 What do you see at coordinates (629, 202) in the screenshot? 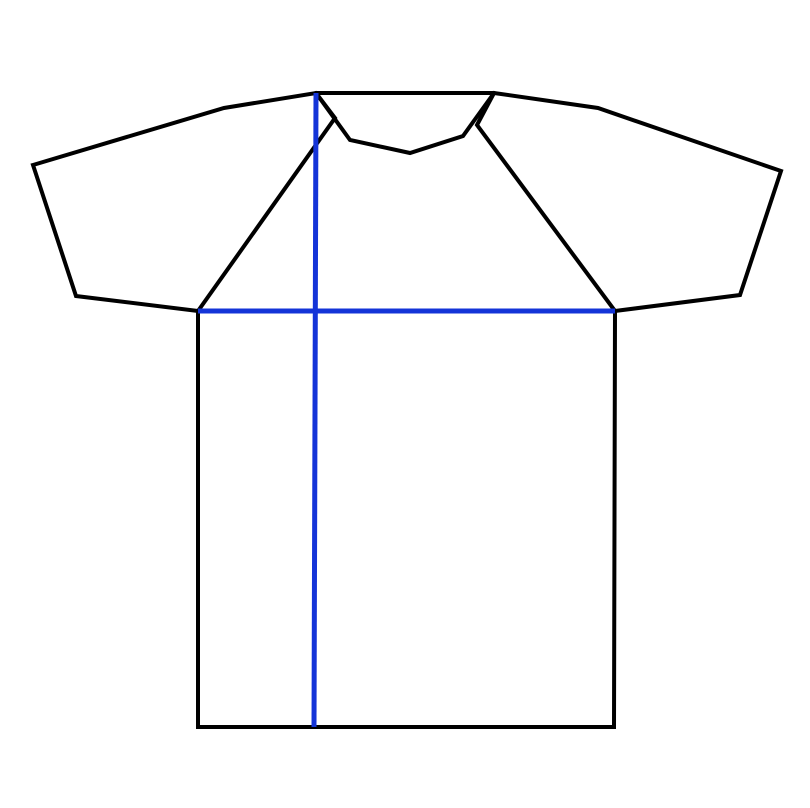
I see `right-sleeve` at bounding box center [629, 202].